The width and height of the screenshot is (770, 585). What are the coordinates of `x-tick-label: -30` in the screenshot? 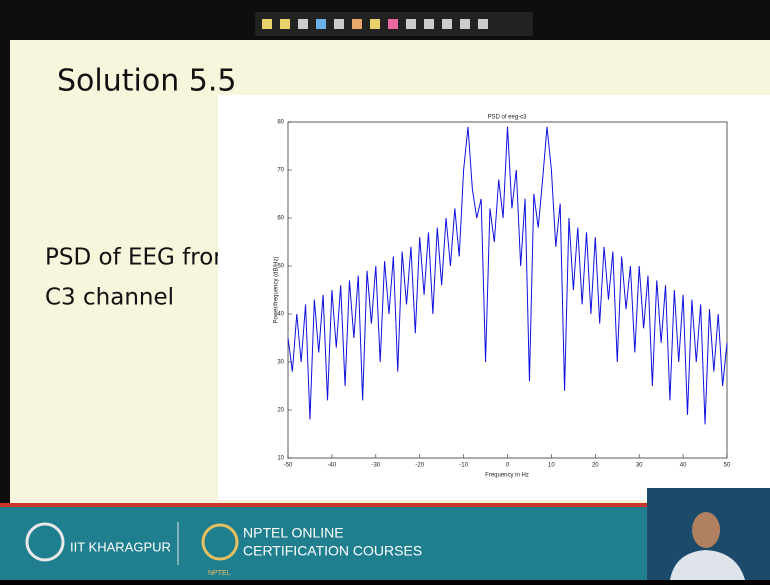 It's located at (375, 466).